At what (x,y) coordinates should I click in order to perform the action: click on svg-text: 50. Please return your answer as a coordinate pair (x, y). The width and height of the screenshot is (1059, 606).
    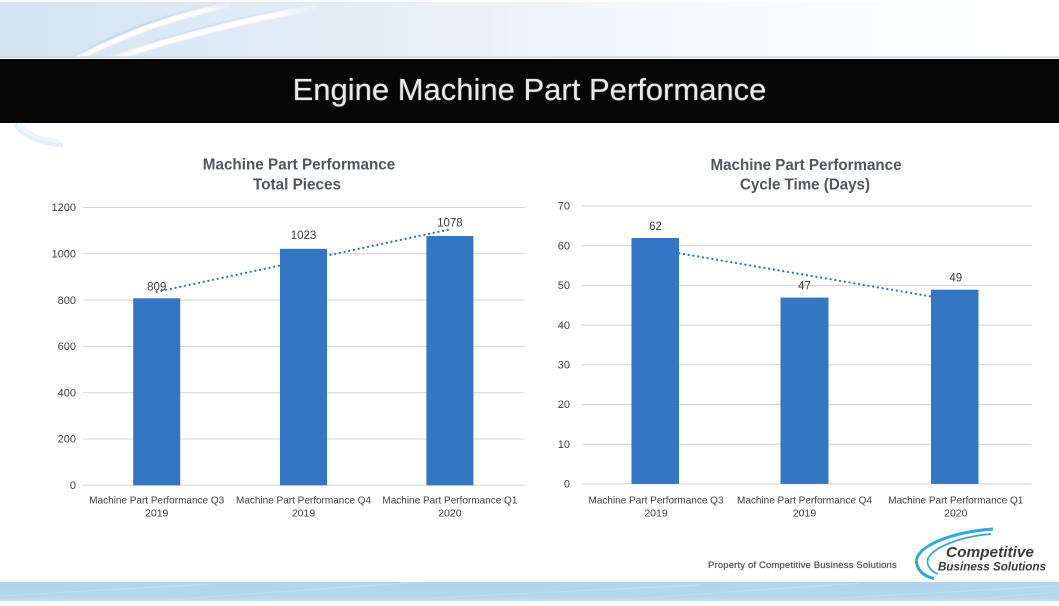
    Looking at the image, I should click on (564, 286).